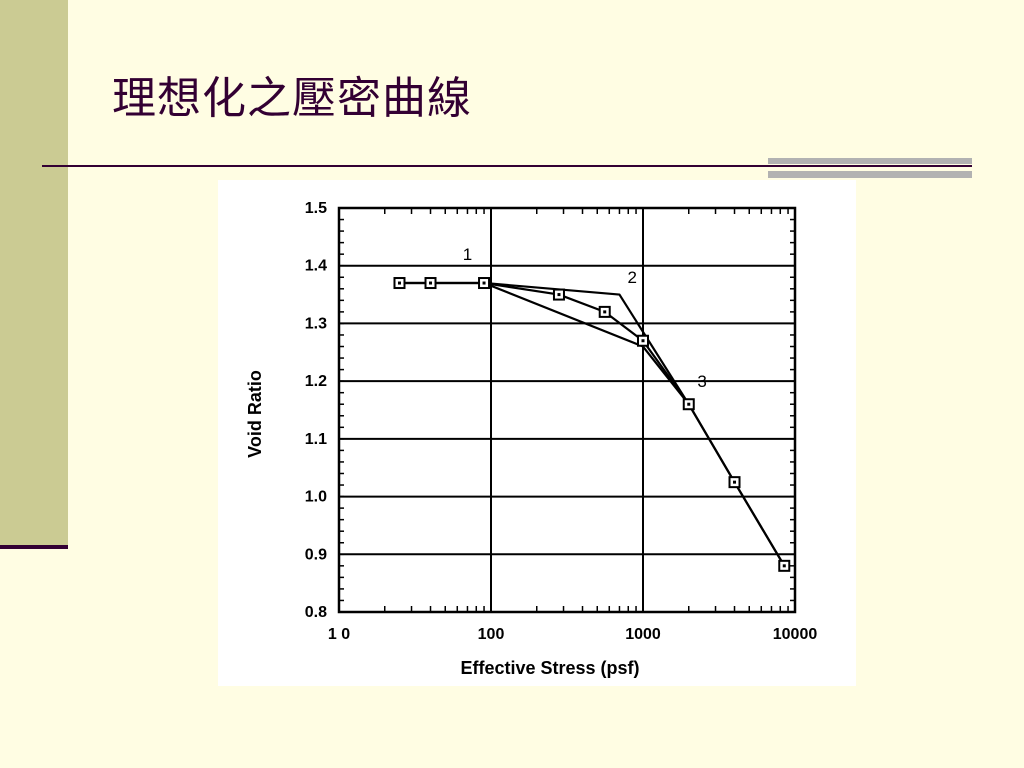  What do you see at coordinates (316, 439) in the screenshot?
I see `y-tick-label: 1.1` at bounding box center [316, 439].